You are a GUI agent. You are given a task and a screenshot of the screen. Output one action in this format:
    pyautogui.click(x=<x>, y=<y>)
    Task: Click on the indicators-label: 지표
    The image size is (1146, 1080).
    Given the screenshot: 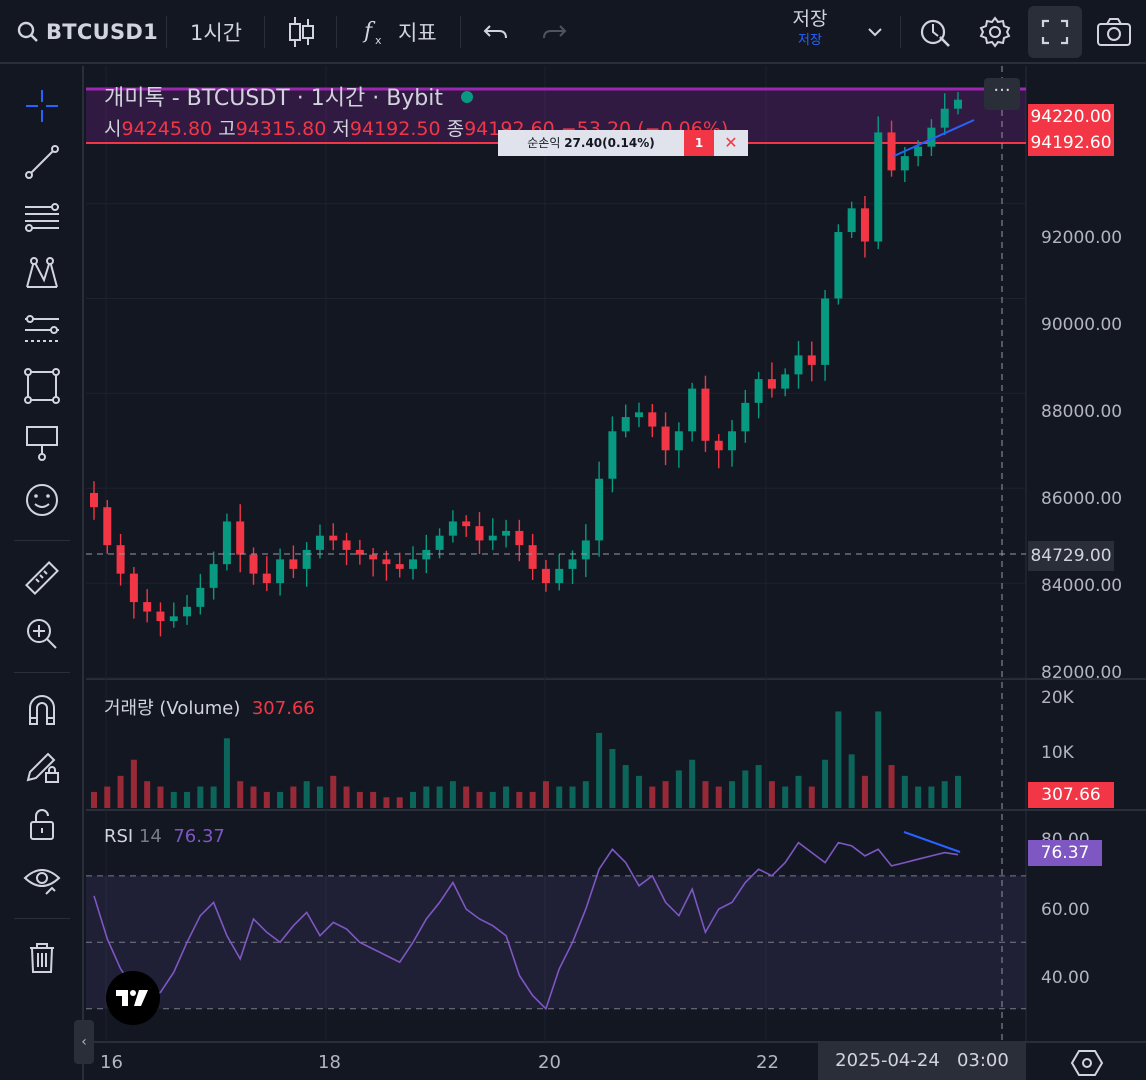 What is the action you would take?
    pyautogui.click(x=417, y=33)
    